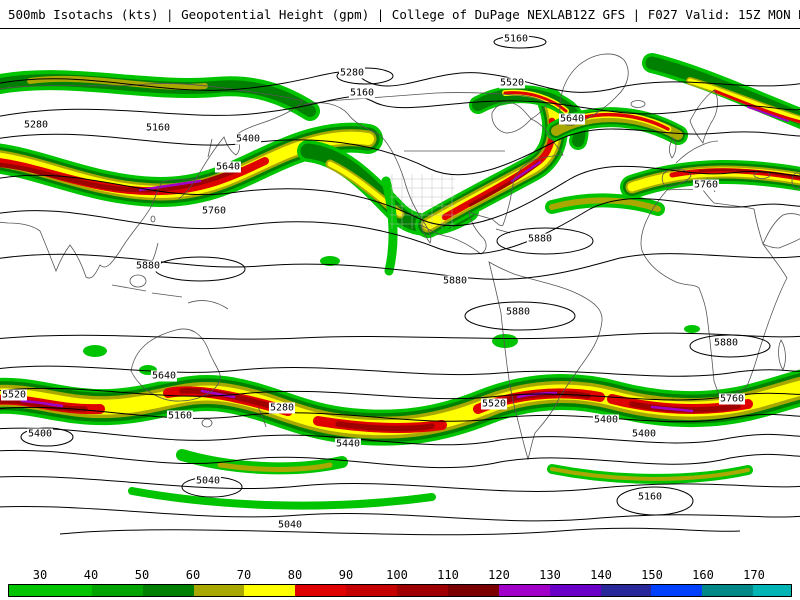  Describe the element at coordinates (244, 575) in the screenshot. I see `colorbar-tick-label: 70` at that location.